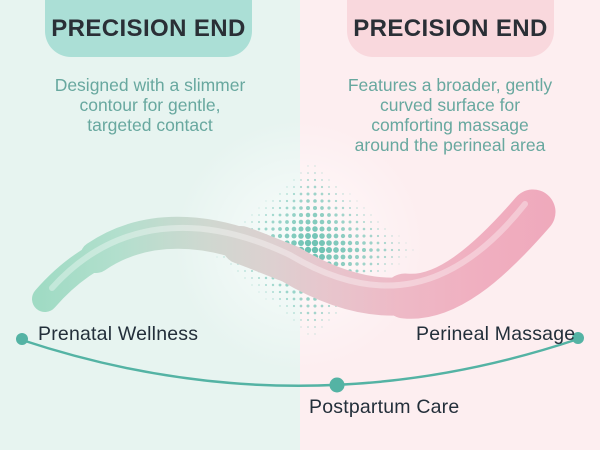 The image size is (600, 450). What do you see at coordinates (337, 385) in the screenshot?
I see `timeline-dot-center` at bounding box center [337, 385].